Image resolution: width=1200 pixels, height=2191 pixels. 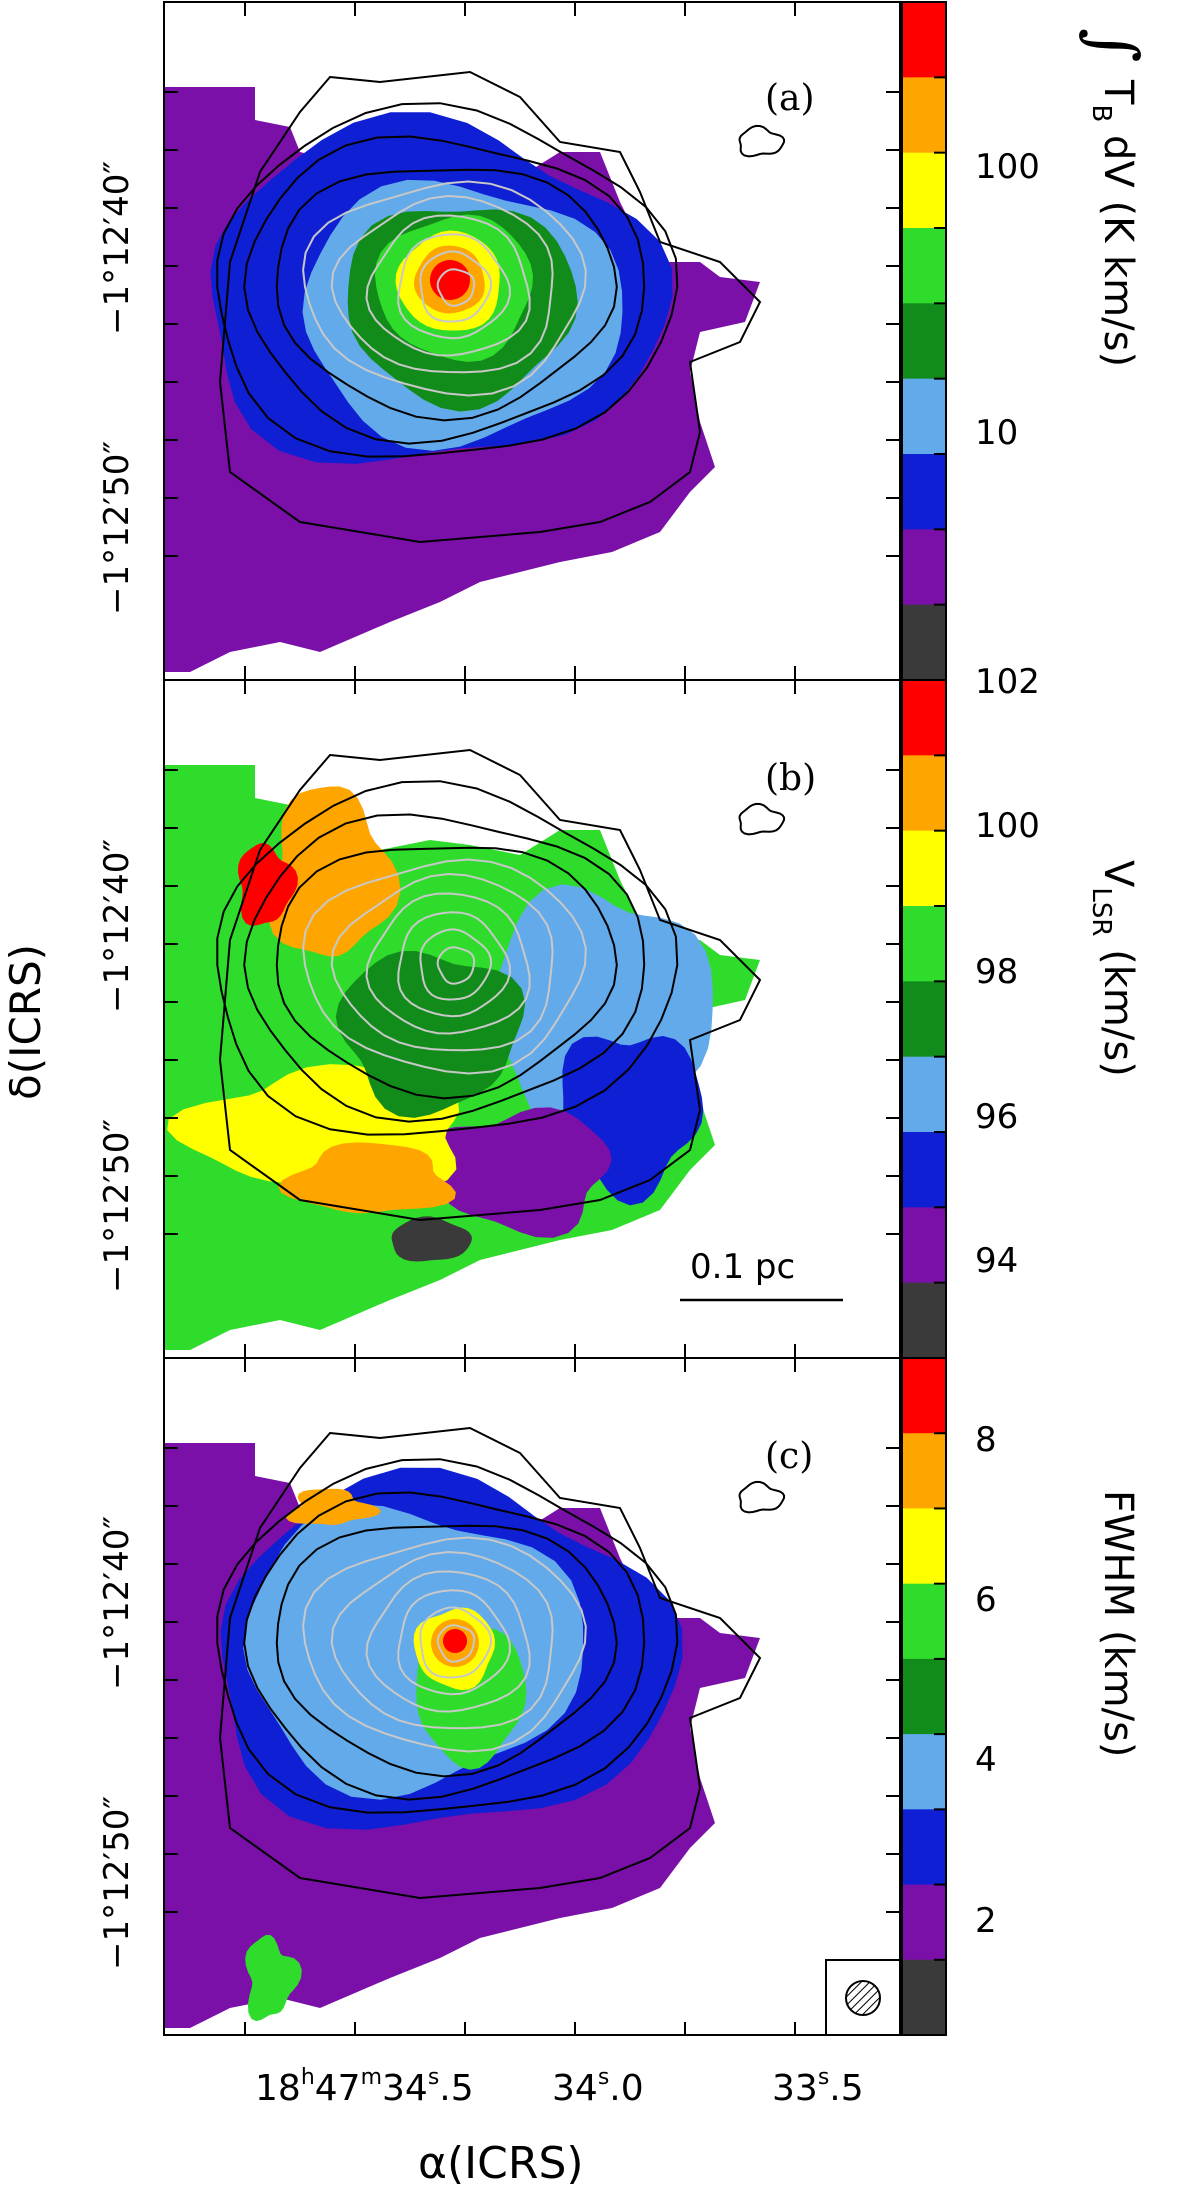 What do you see at coordinates (501, 2163) in the screenshot?
I see `x-axis-label: α(ICRS)` at bounding box center [501, 2163].